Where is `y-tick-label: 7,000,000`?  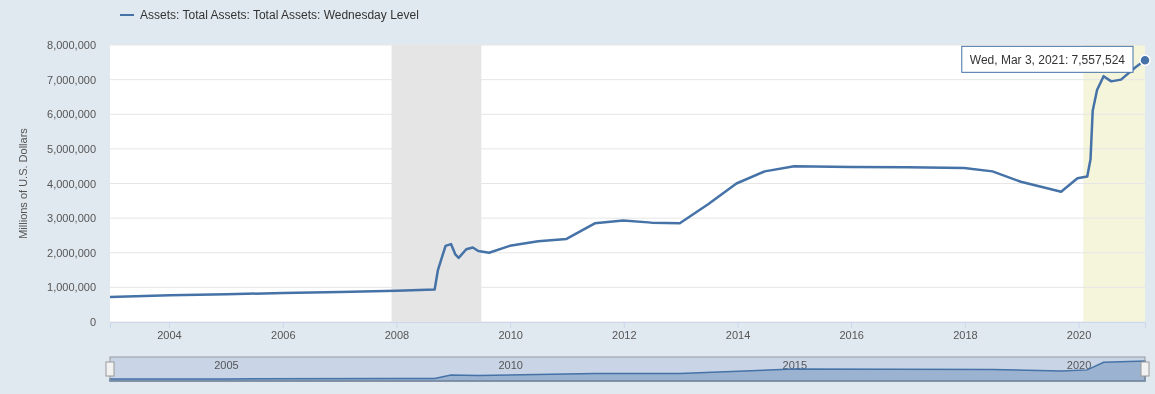 y-tick-label: 7,000,000 is located at coordinates (71, 79).